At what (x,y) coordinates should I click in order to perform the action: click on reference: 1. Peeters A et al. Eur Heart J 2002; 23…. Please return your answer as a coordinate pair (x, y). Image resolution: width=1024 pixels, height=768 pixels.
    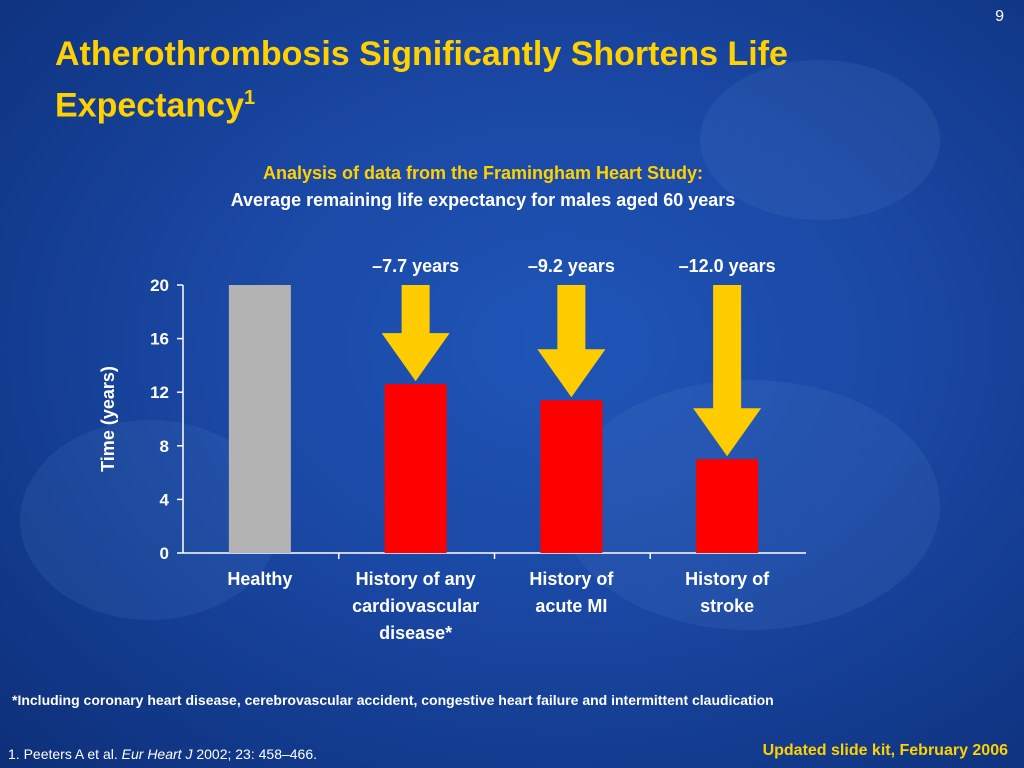
    Looking at the image, I should click on (162, 754).